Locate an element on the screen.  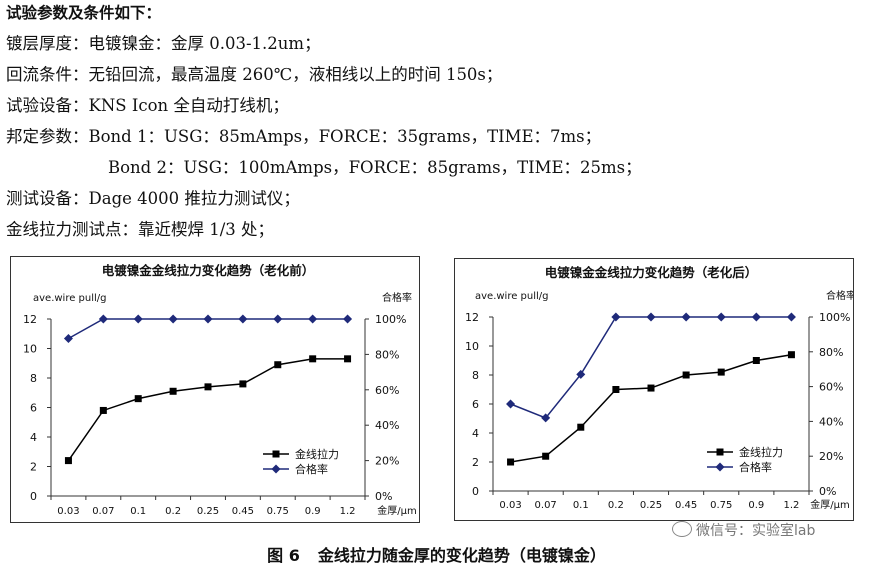
y2-tick-label: 20% is located at coordinates (387, 461).